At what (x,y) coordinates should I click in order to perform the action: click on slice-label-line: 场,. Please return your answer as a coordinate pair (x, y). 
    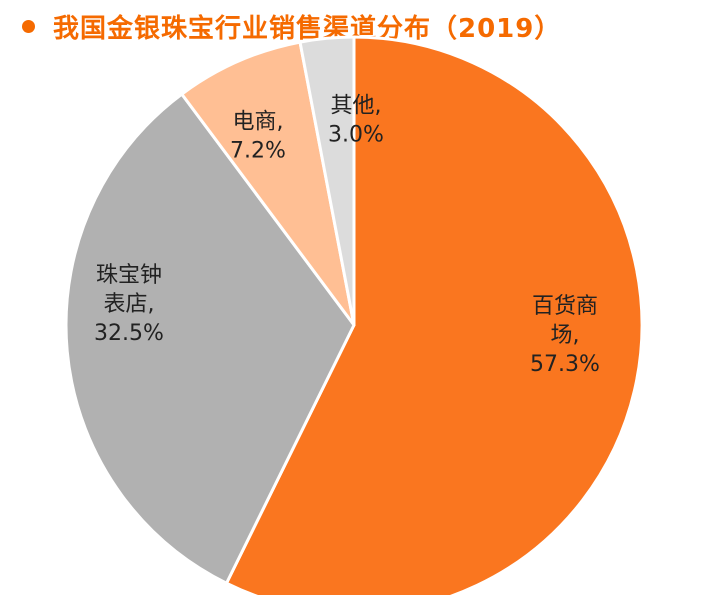
    Looking at the image, I should click on (565, 335).